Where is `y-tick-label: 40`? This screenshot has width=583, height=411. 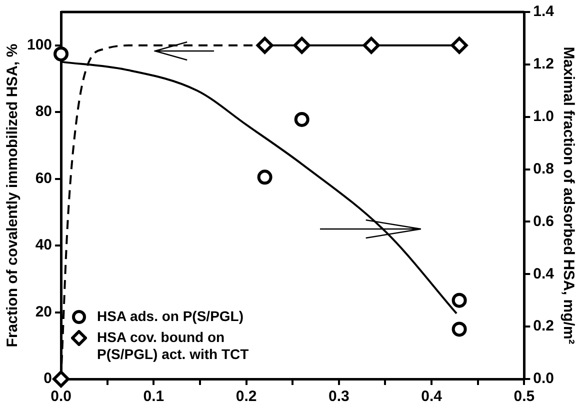
y-tick-label: 40 is located at coordinates (43, 245).